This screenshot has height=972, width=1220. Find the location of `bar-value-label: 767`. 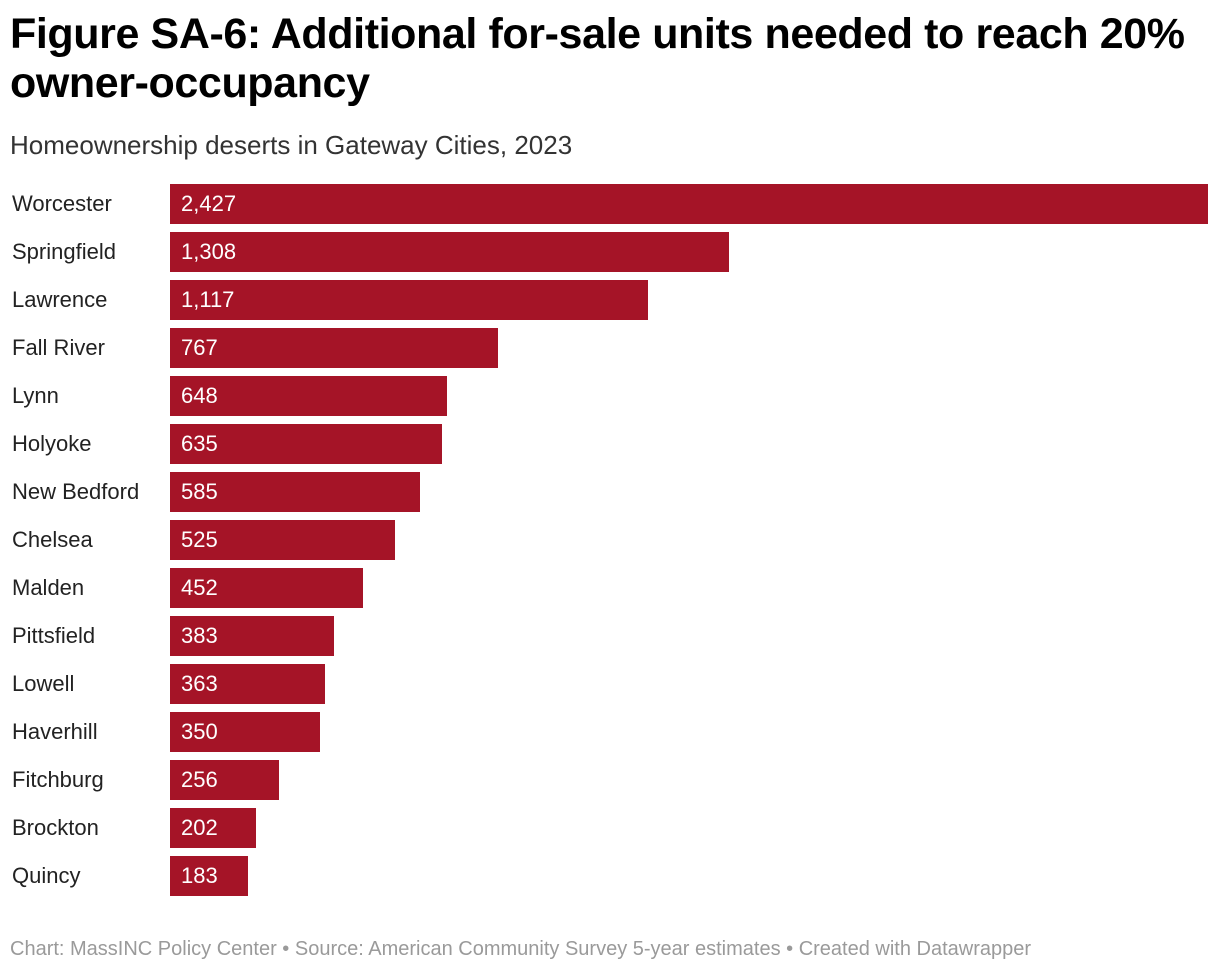

bar-value-label: 767 is located at coordinates (199, 347).